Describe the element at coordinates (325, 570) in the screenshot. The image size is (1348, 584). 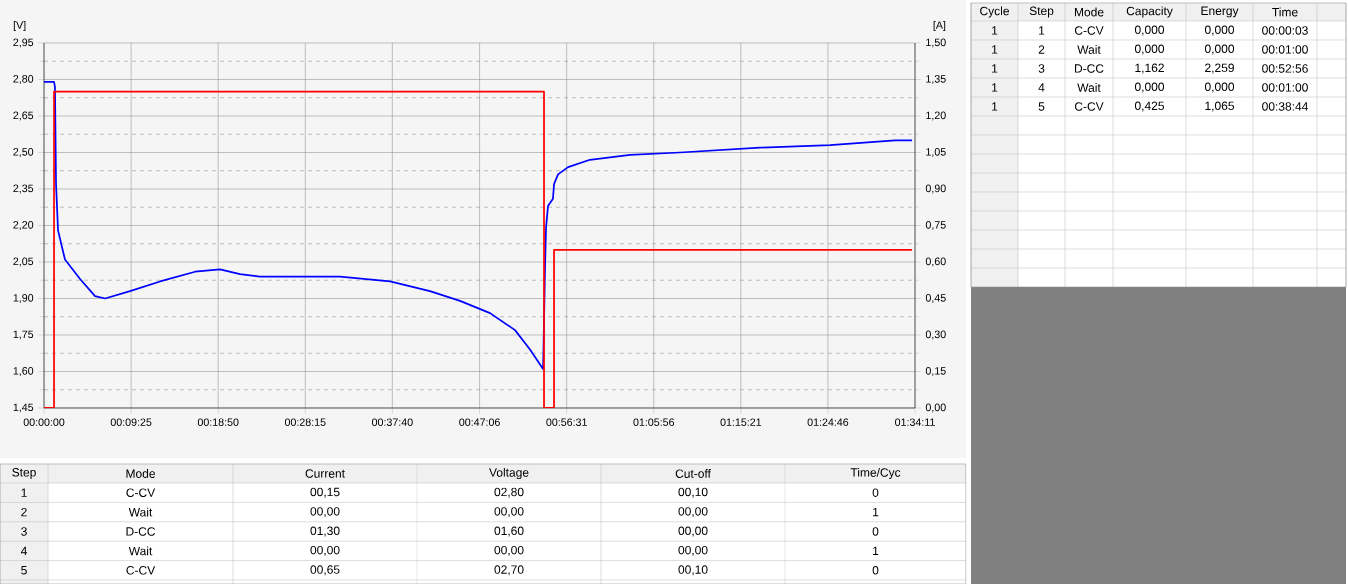
I see `text: 00,65` at that location.